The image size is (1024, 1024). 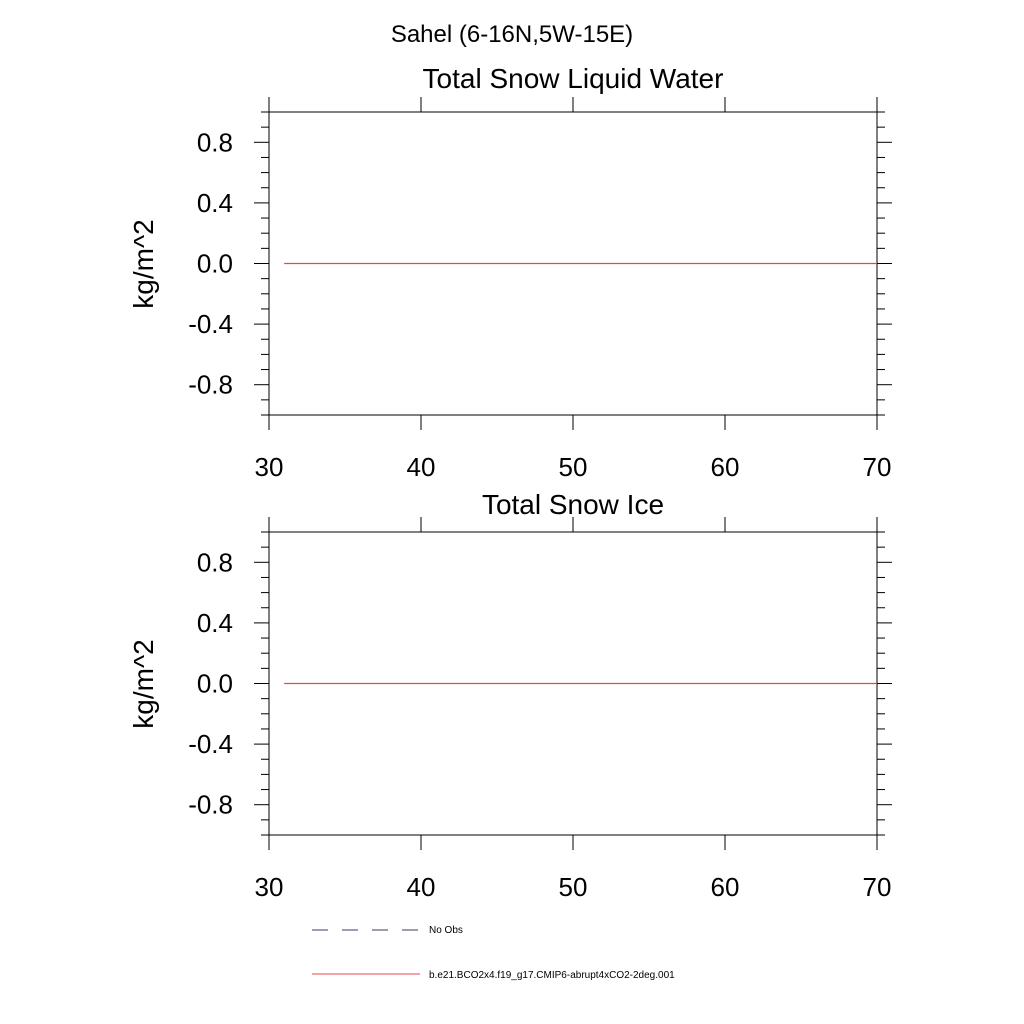 What do you see at coordinates (573, 504) in the screenshot?
I see `panel-title: Total Snow Ice` at bounding box center [573, 504].